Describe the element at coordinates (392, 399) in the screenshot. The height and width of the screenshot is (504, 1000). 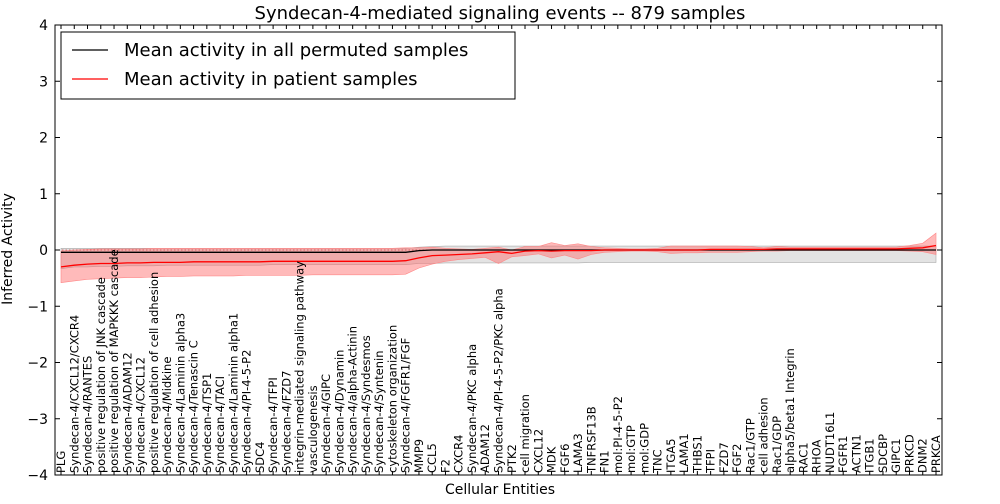
I see `x-tick-label: cytoskeleton organization` at that location.